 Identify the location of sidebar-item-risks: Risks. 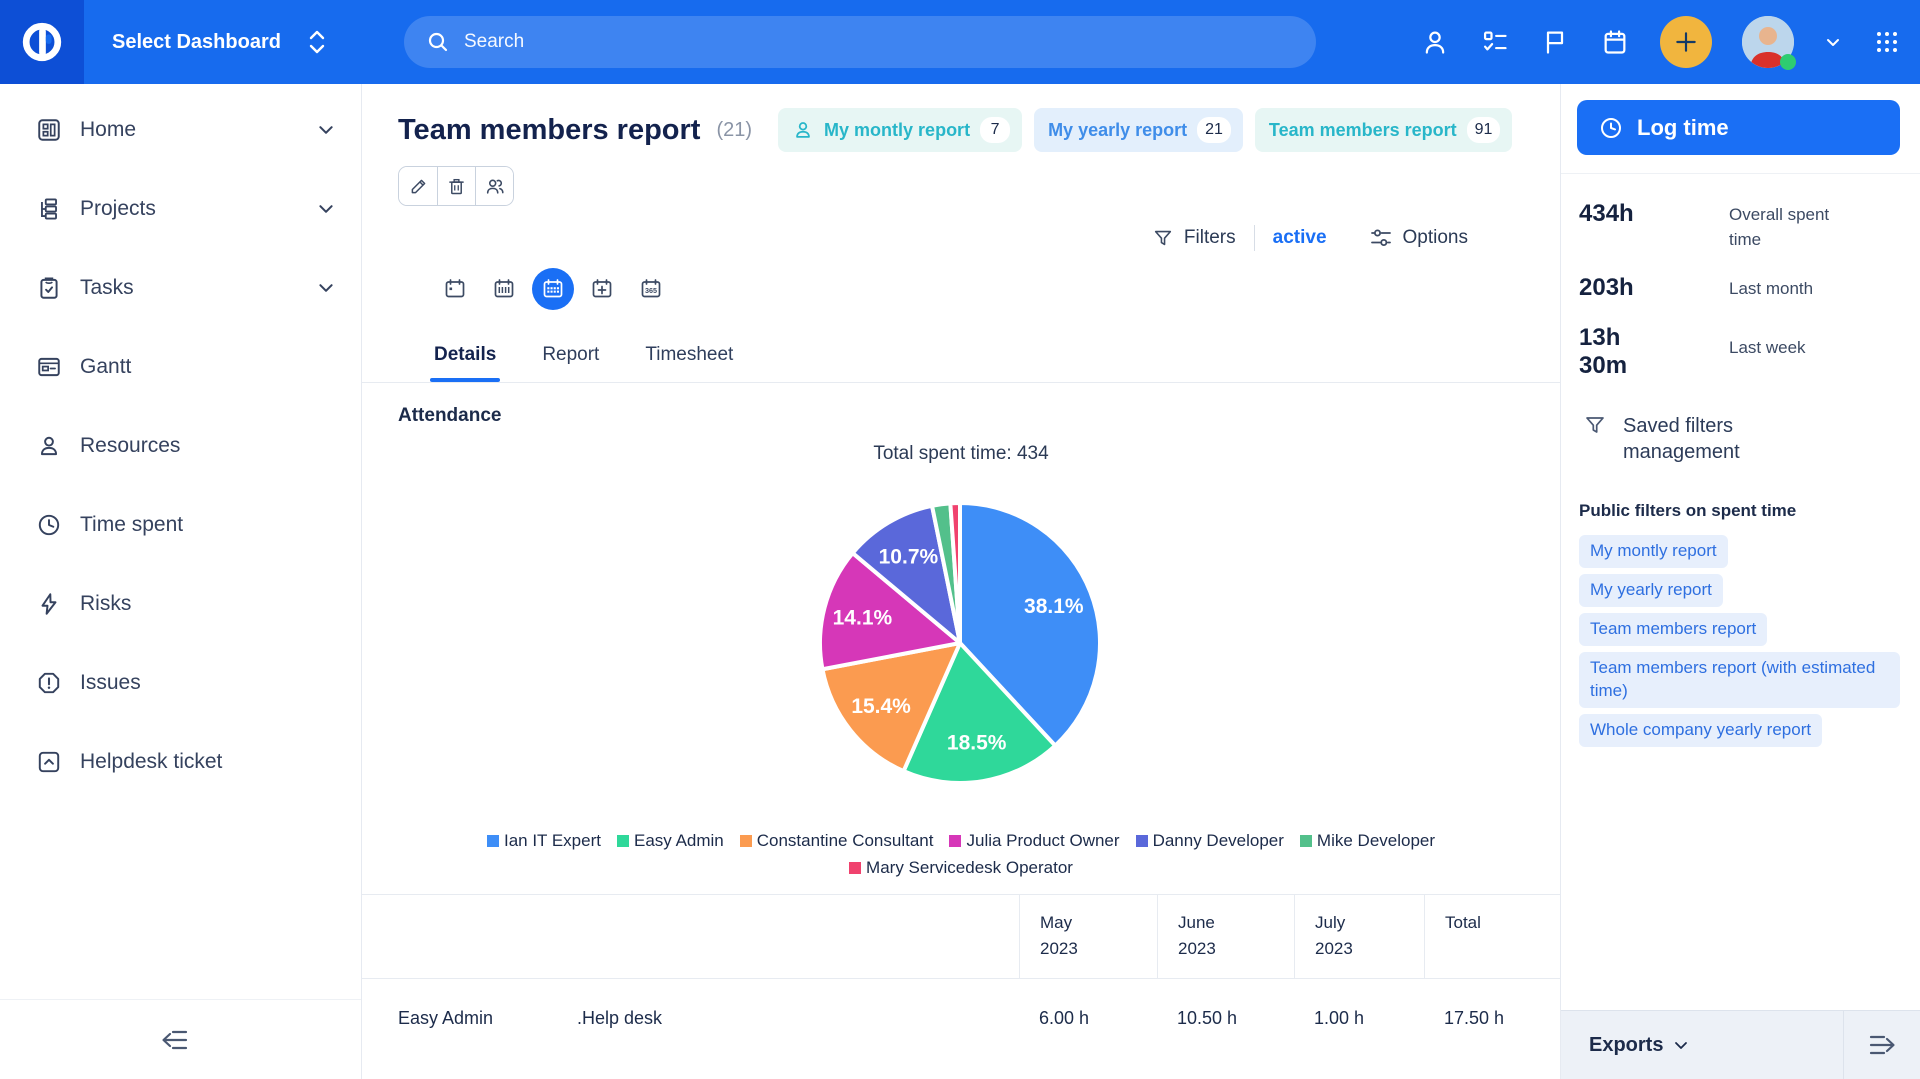
(180, 603).